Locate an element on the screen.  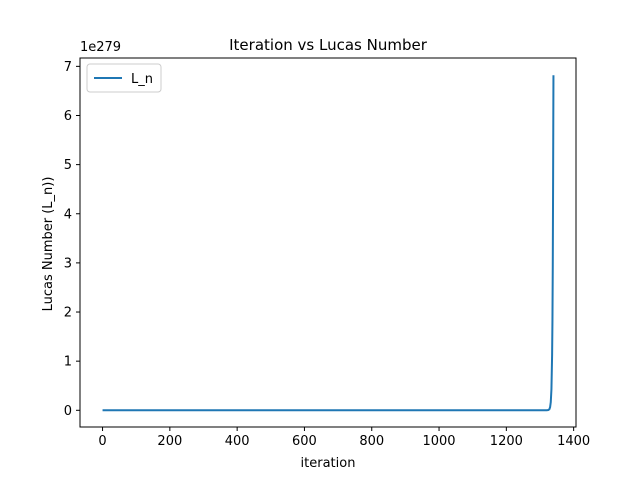
y-tick-label: 3 is located at coordinates (68, 263).